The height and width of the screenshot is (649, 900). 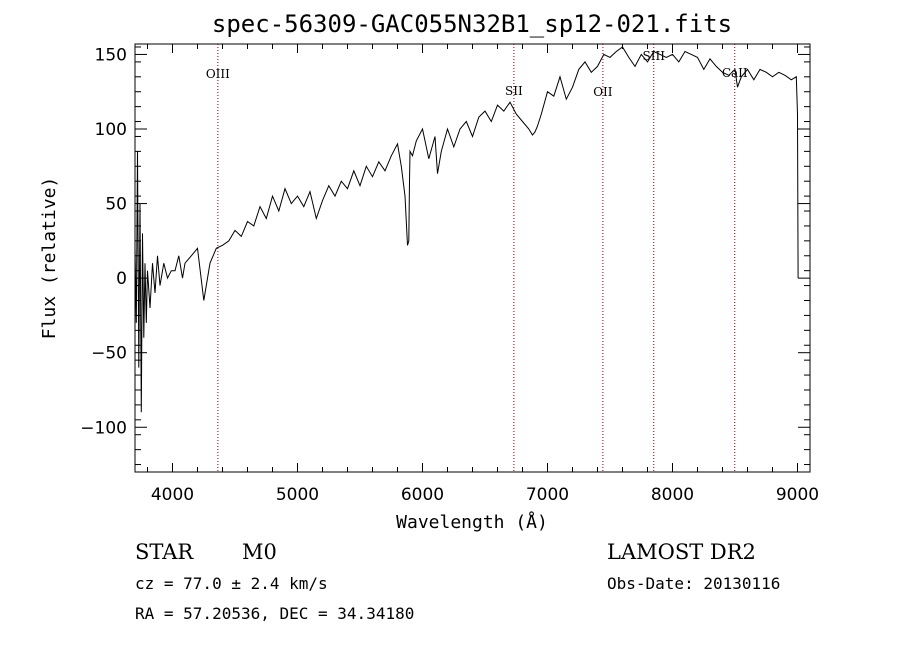 What do you see at coordinates (109, 354) in the screenshot?
I see `y-tick-label: −50` at bounding box center [109, 354].